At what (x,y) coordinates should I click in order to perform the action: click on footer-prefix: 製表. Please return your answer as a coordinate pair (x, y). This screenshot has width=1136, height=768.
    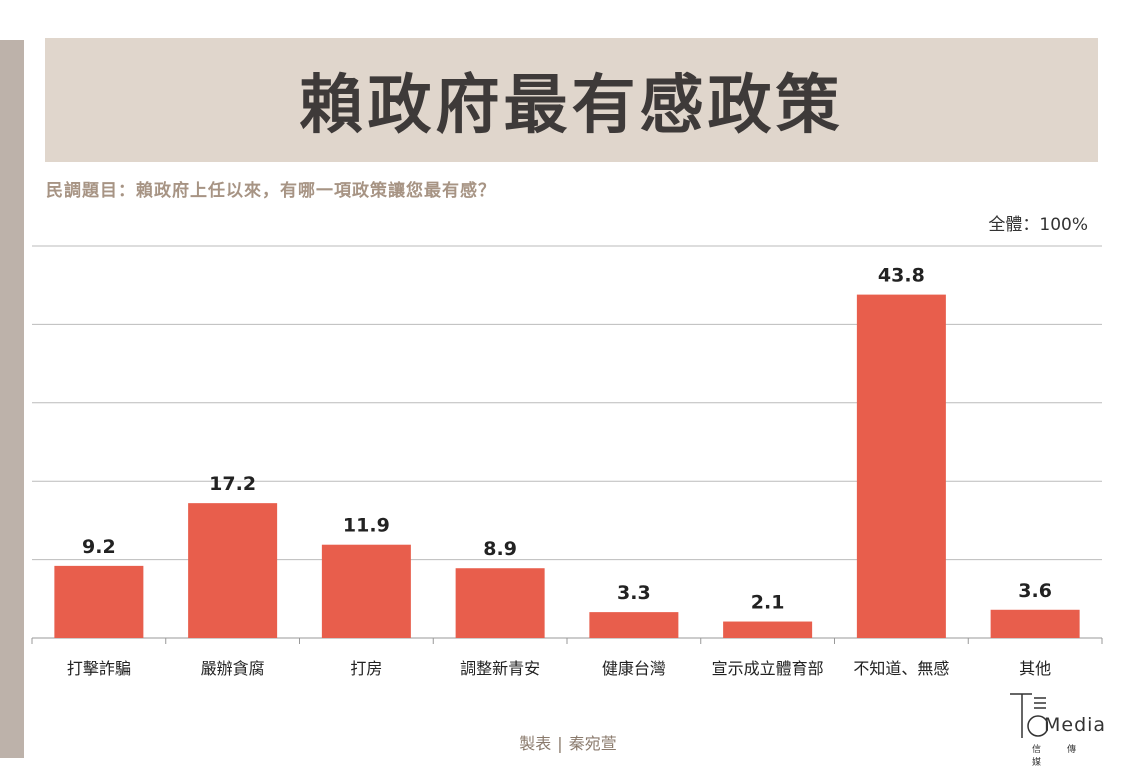
    Looking at the image, I should click on (535, 743).